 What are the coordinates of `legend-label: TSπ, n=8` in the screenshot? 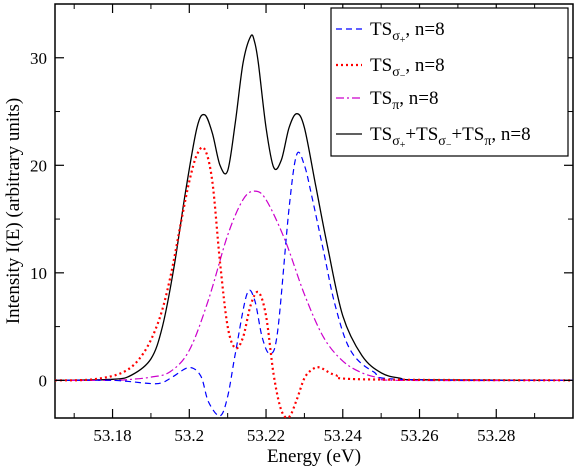 It's located at (404, 100).